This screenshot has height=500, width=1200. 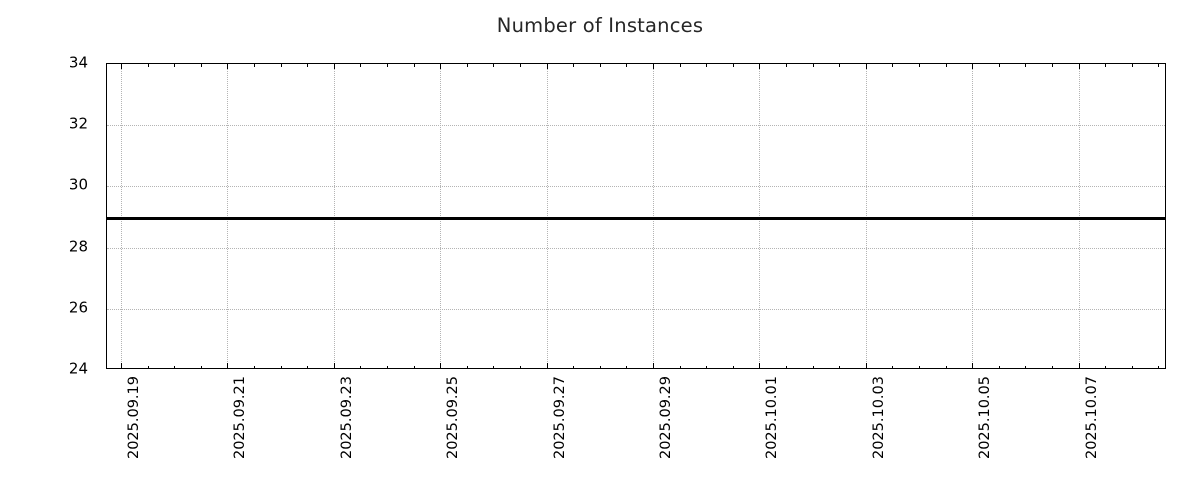 I want to click on x-axis-tick-label: 2025.09.19, so click(x=134, y=418).